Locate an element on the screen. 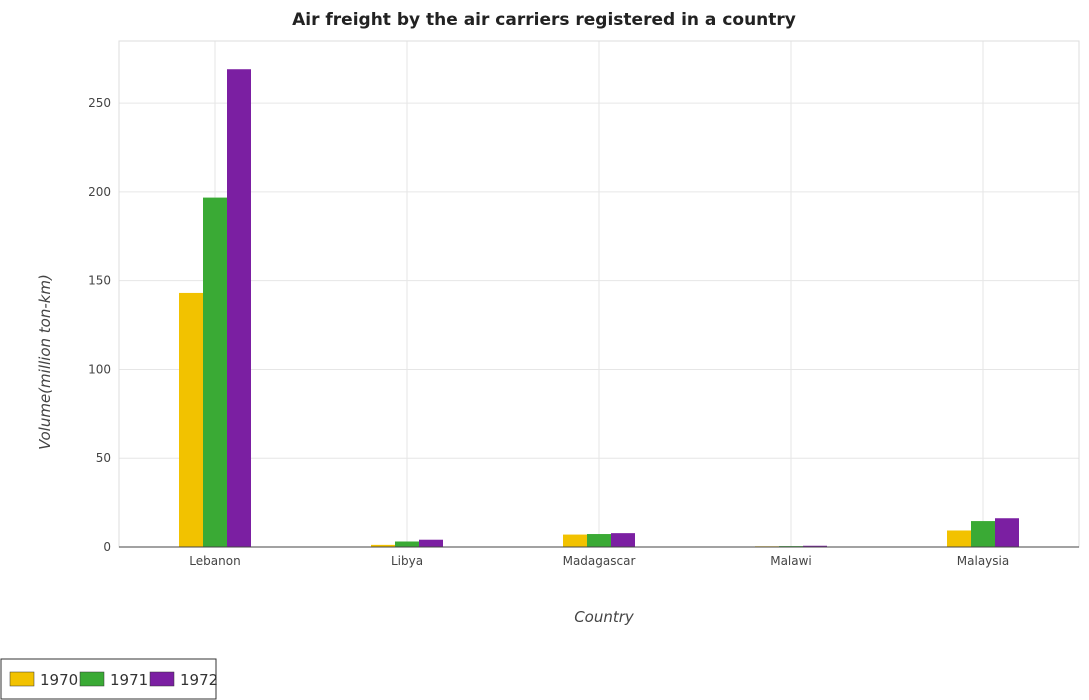 Image resolution: width=1089 pixels, height=700 pixels. x-tick-label: Malawi is located at coordinates (791, 561).